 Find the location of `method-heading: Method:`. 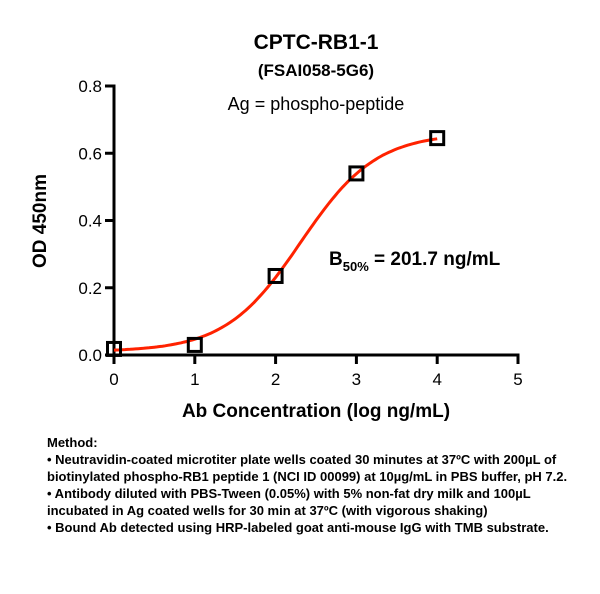

method-heading: Method: is located at coordinates (72, 442).